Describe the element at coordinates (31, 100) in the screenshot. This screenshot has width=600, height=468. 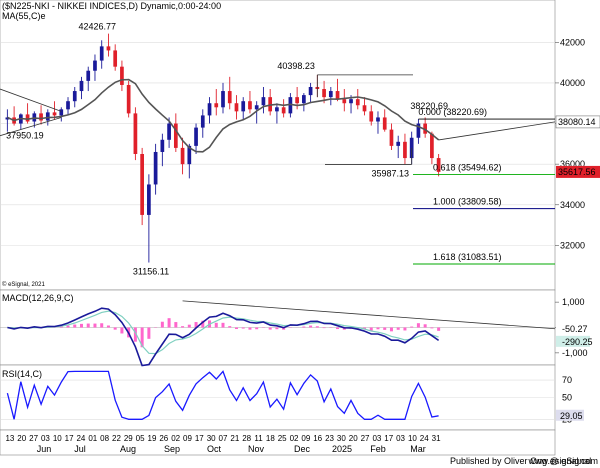
I see `trend-line-upper-left` at that location.